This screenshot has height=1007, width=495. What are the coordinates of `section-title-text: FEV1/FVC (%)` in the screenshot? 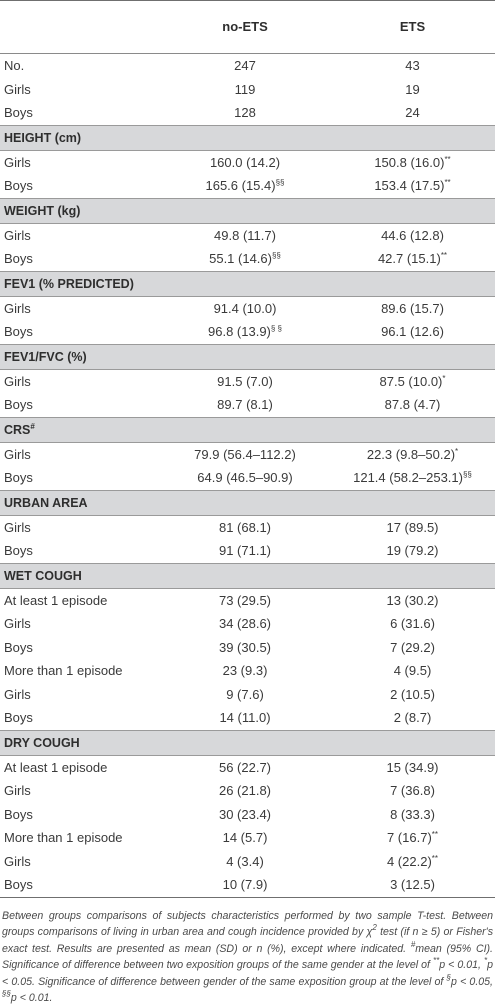 It's located at (45, 356).